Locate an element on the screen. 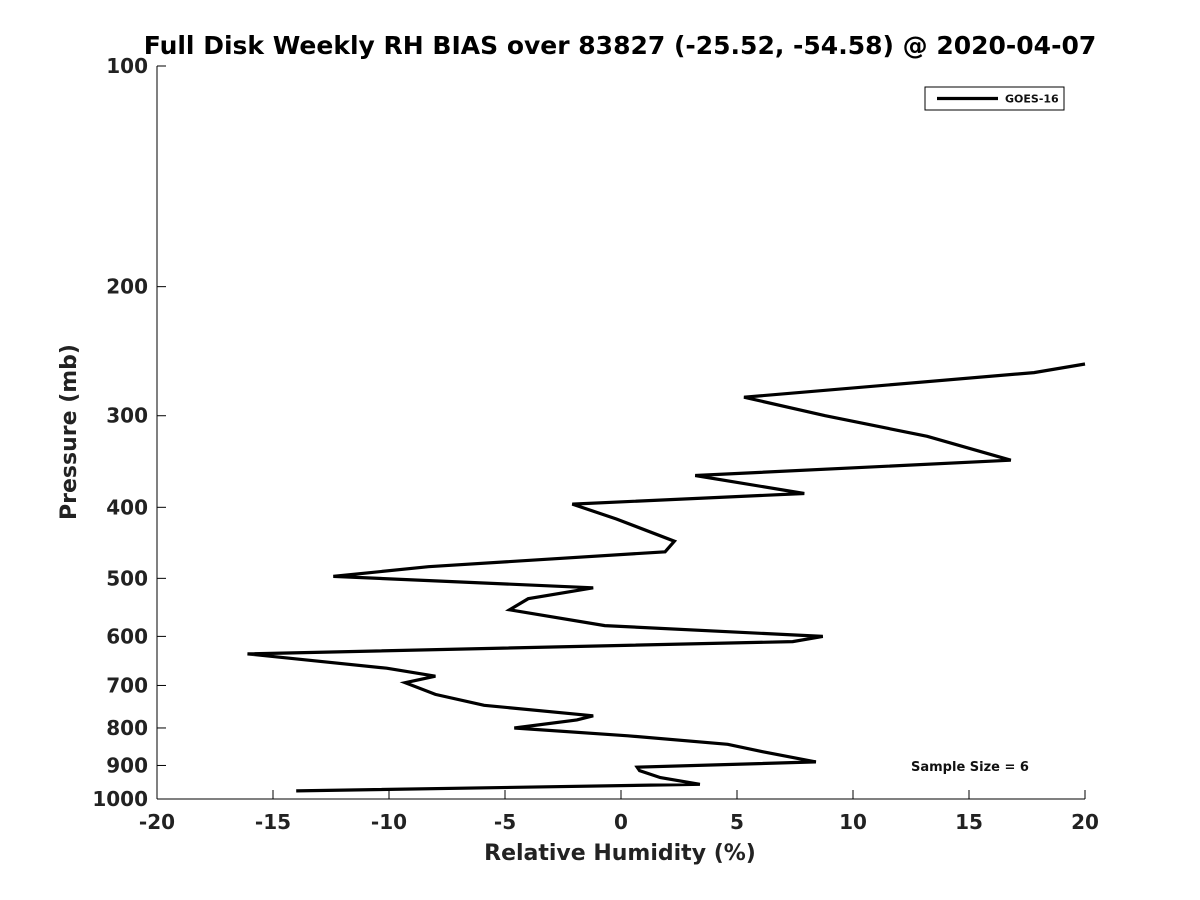 The height and width of the screenshot is (900, 1200). x-tick-label: 20 is located at coordinates (1085, 822).